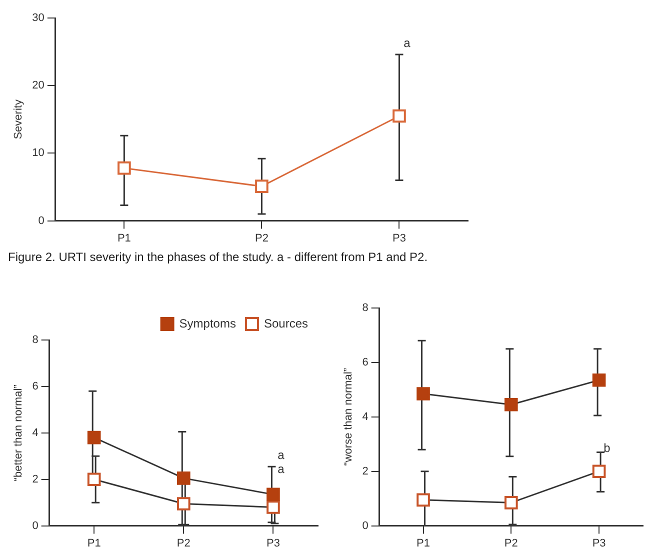  Describe the element at coordinates (218, 257) in the screenshot. I see `caption: Figure 2. URTI severity in the phases of the study. a - different from P1 and P2.` at that location.